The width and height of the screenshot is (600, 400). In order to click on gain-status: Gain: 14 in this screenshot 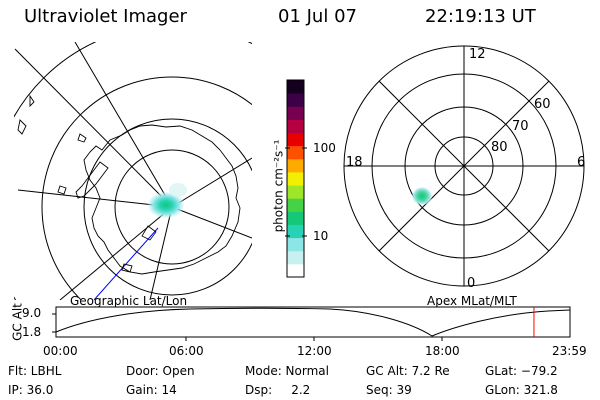, I will do `click(151, 390)`.